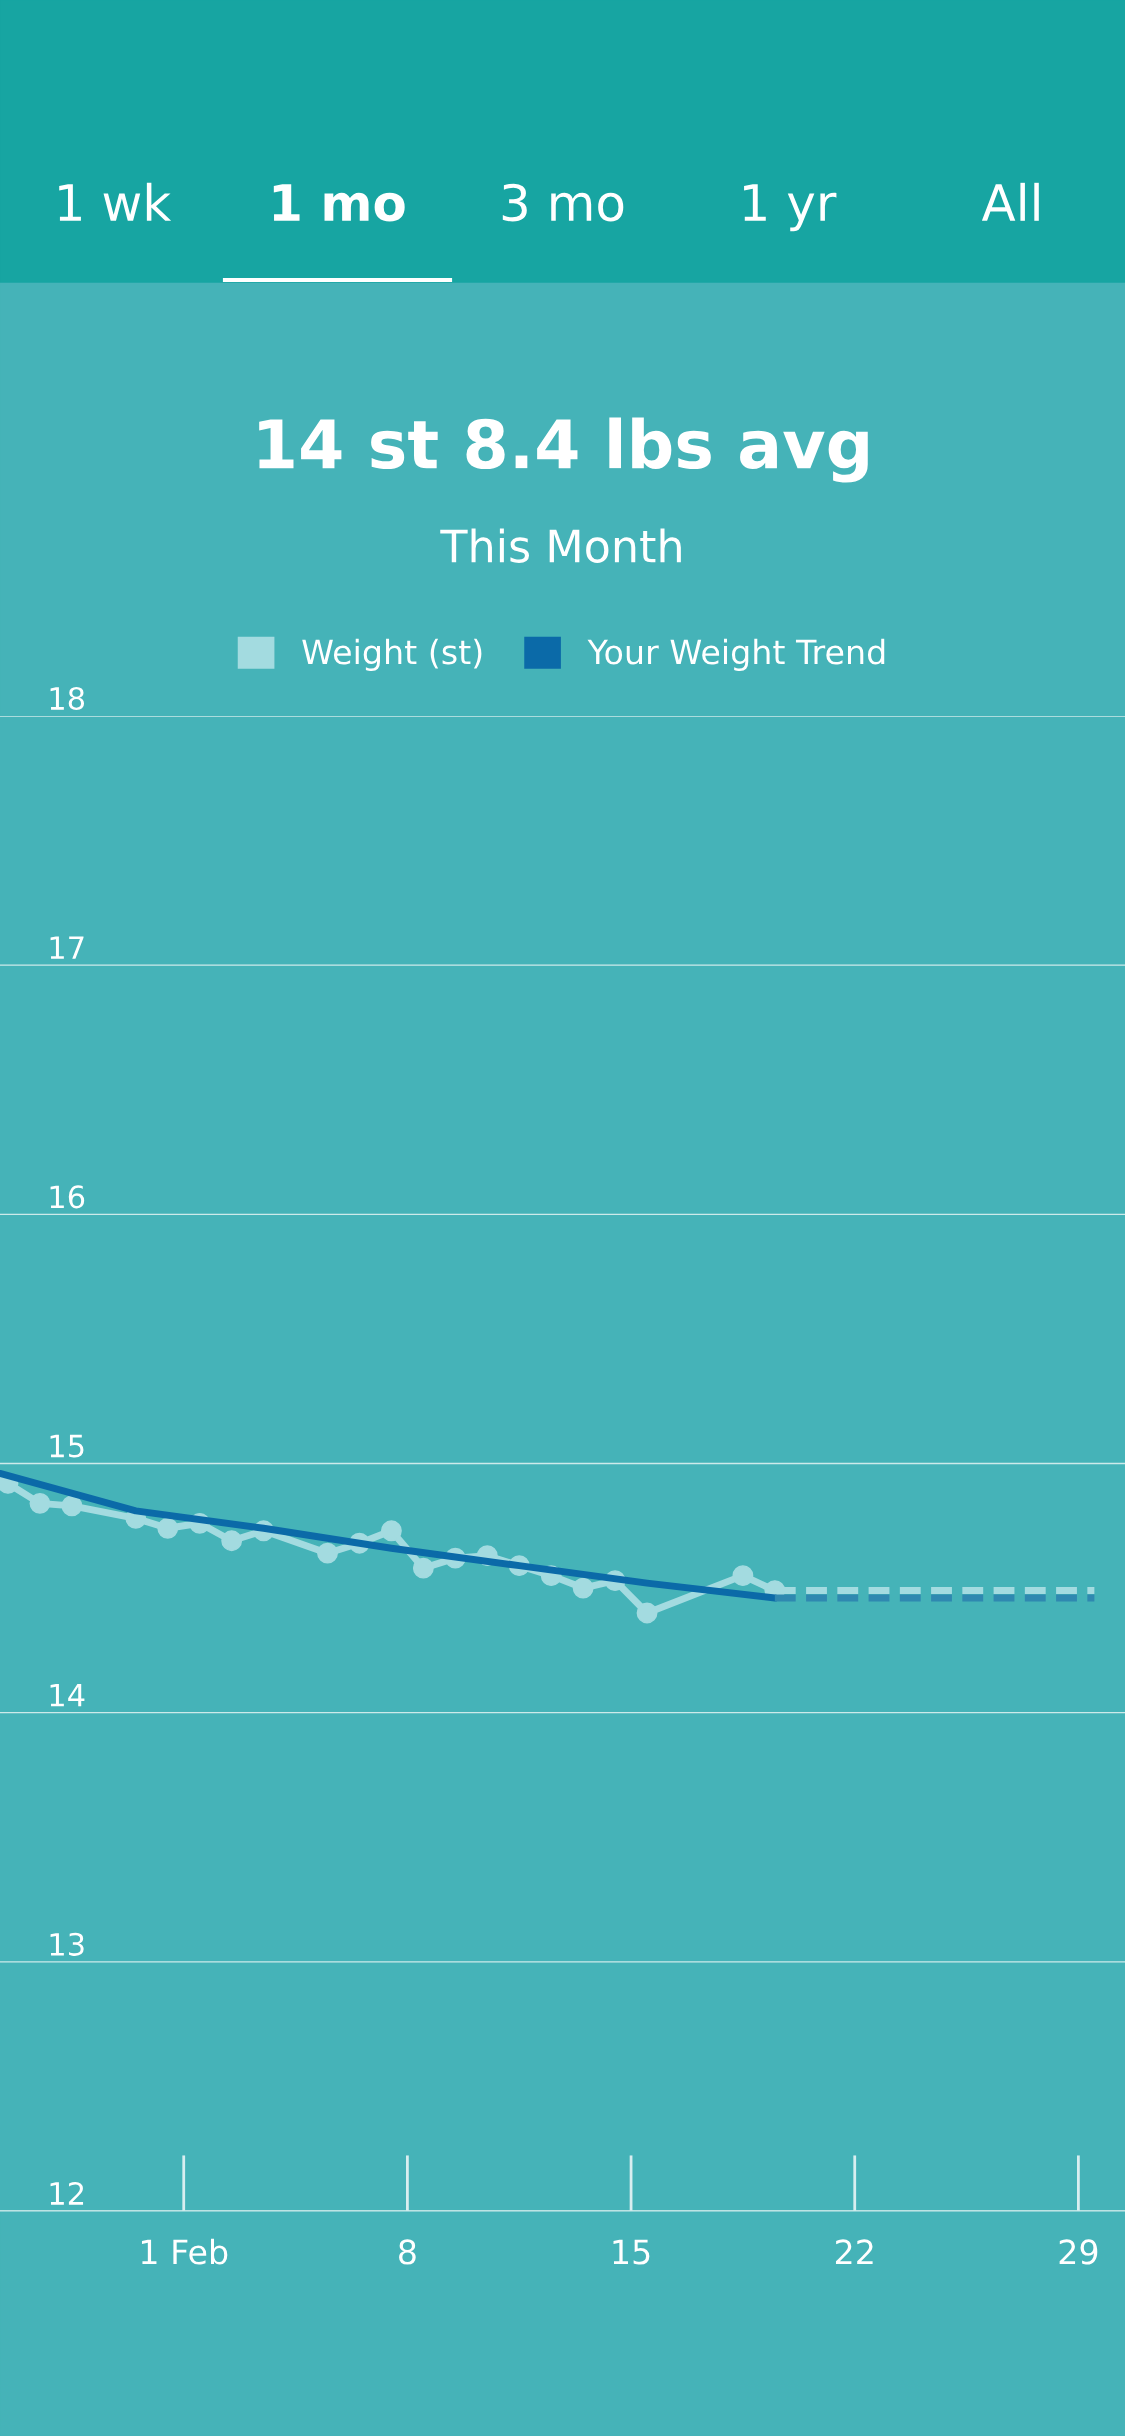  Describe the element at coordinates (67, 698) in the screenshot. I see `y-tick-label: 18` at that location.